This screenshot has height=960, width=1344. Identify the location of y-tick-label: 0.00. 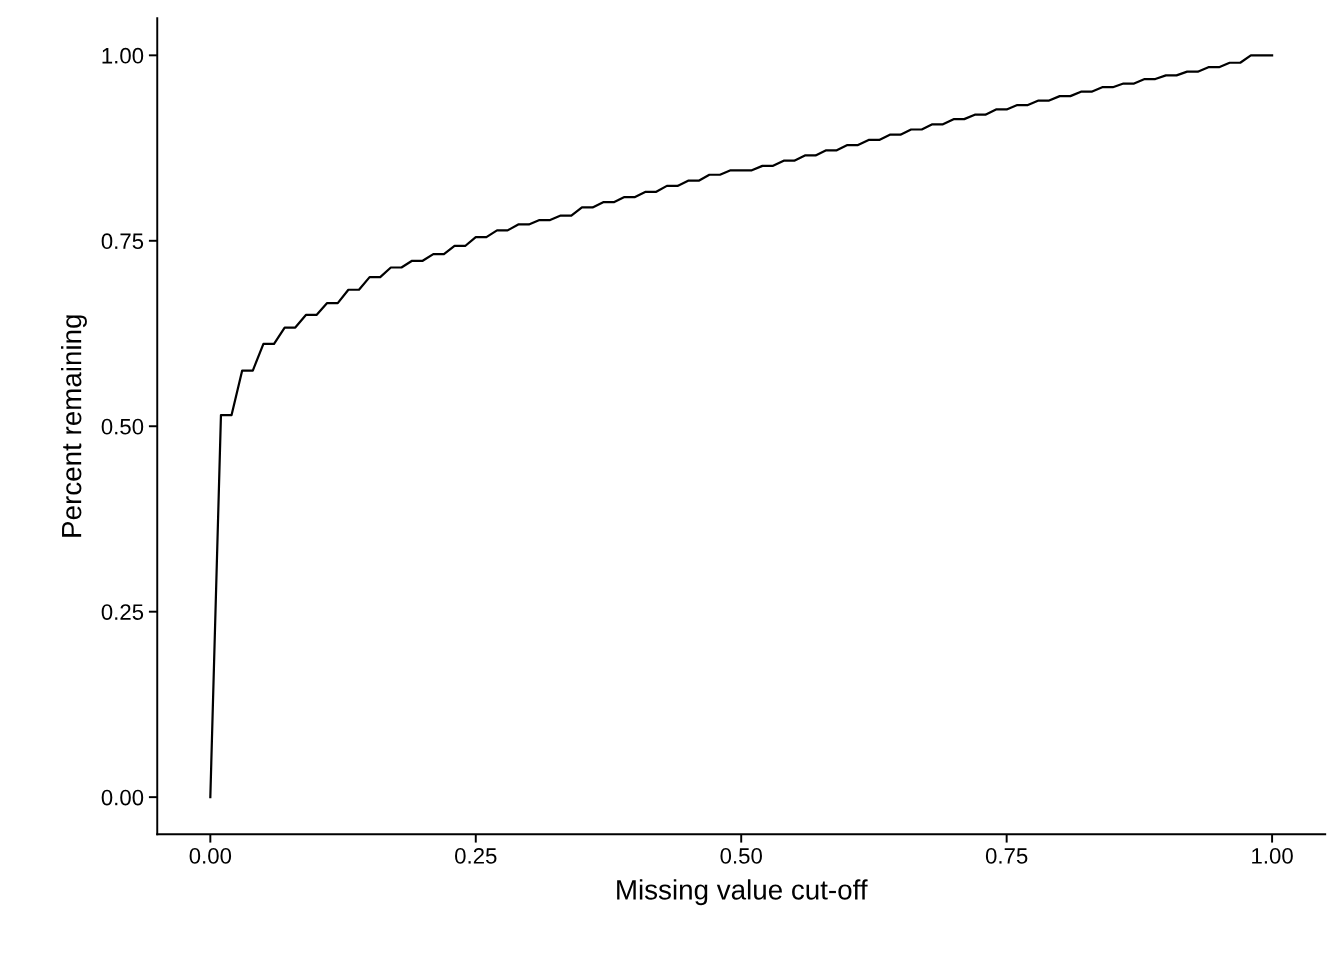
(122, 797).